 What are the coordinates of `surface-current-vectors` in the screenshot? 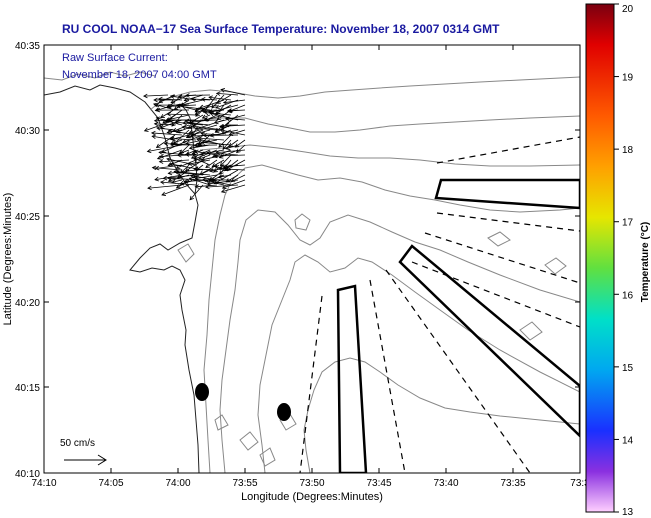 It's located at (194, 144).